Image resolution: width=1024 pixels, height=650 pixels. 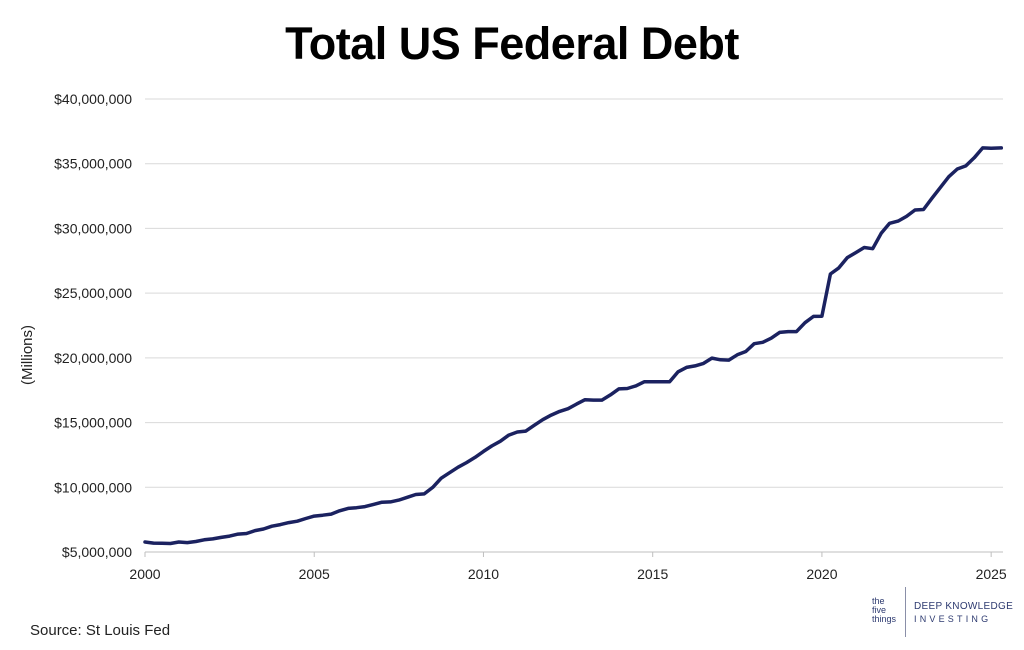 What do you see at coordinates (93, 164) in the screenshot?
I see `y-tick-label: $35,000,000` at bounding box center [93, 164].